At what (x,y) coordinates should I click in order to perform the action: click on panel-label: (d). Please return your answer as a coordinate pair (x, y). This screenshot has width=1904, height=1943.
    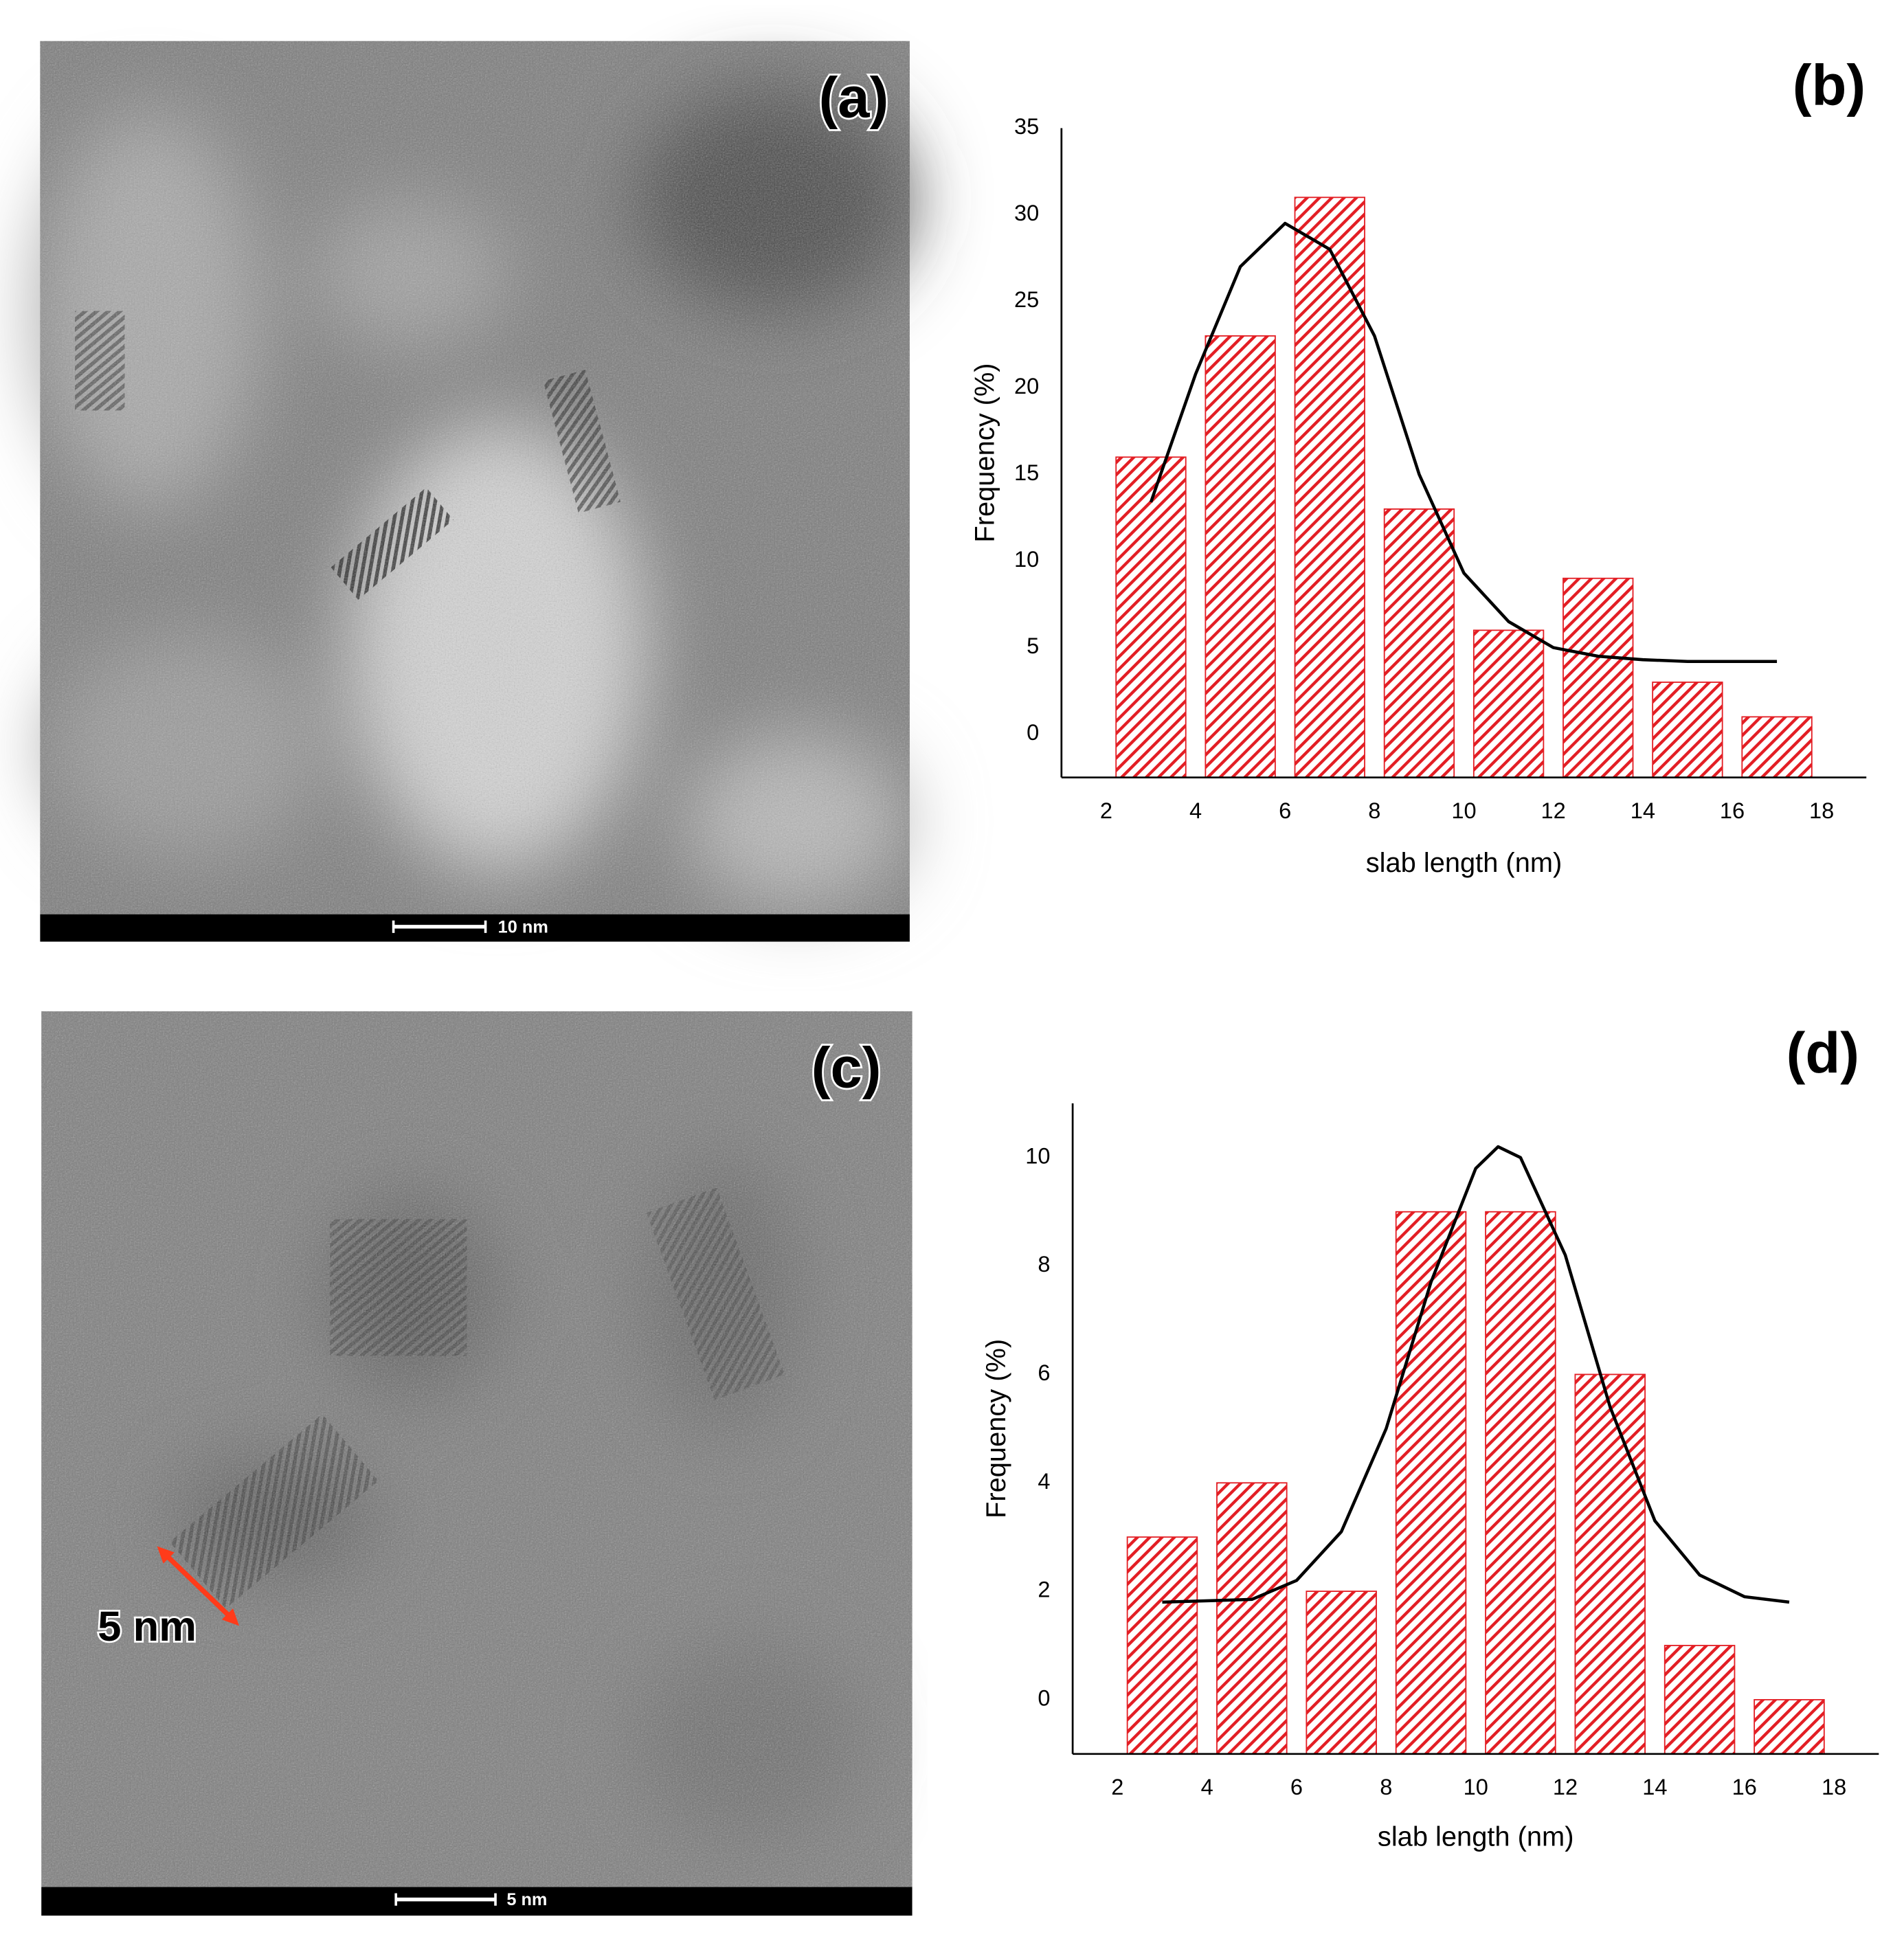
    Looking at the image, I should click on (1823, 1053).